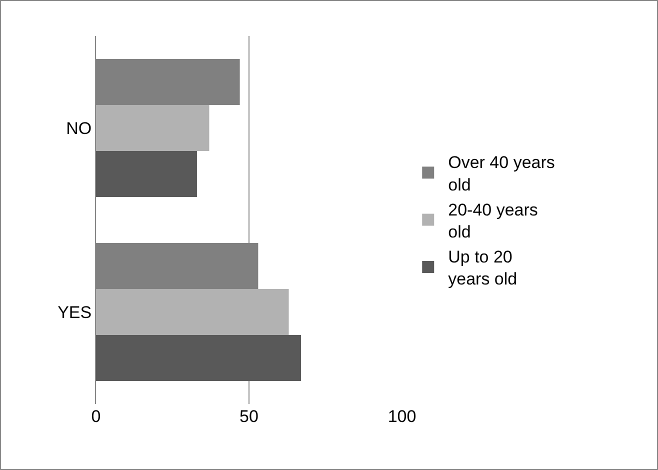 This screenshot has width=658, height=470. I want to click on legend-label: Over 40 years old, so click(501, 173).